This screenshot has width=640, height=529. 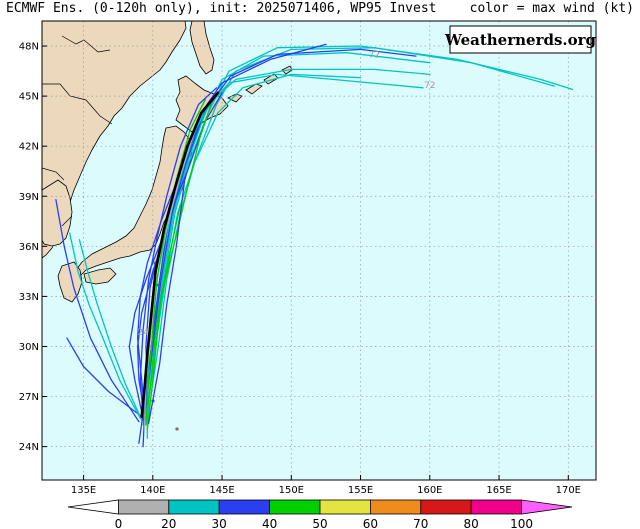 I want to click on colorbar-max-arrow, so click(x=547, y=507).